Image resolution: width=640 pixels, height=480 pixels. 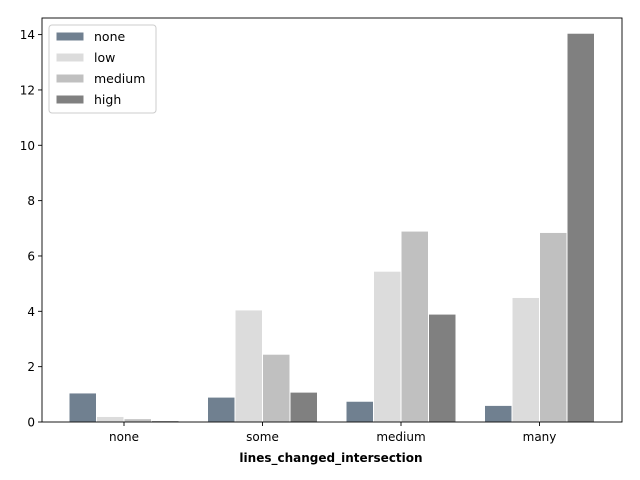 What do you see at coordinates (540, 437) in the screenshot?
I see `x-tick-label: many` at bounding box center [540, 437].